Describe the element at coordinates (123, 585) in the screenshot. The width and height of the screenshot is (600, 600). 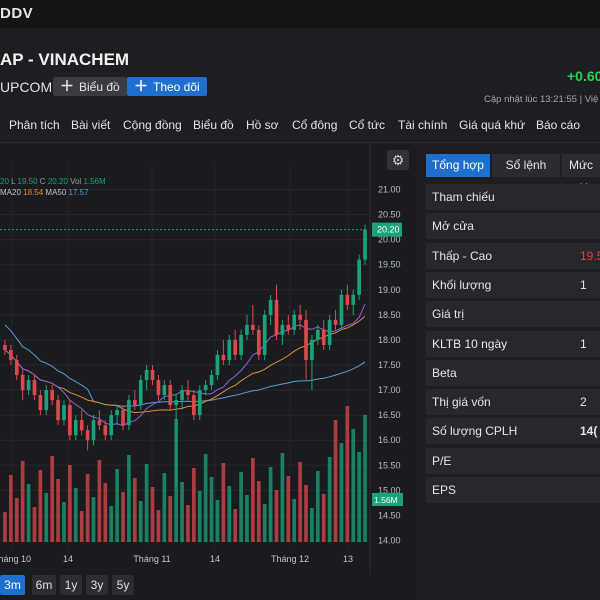
I see `range-5y: 5y` at that location.